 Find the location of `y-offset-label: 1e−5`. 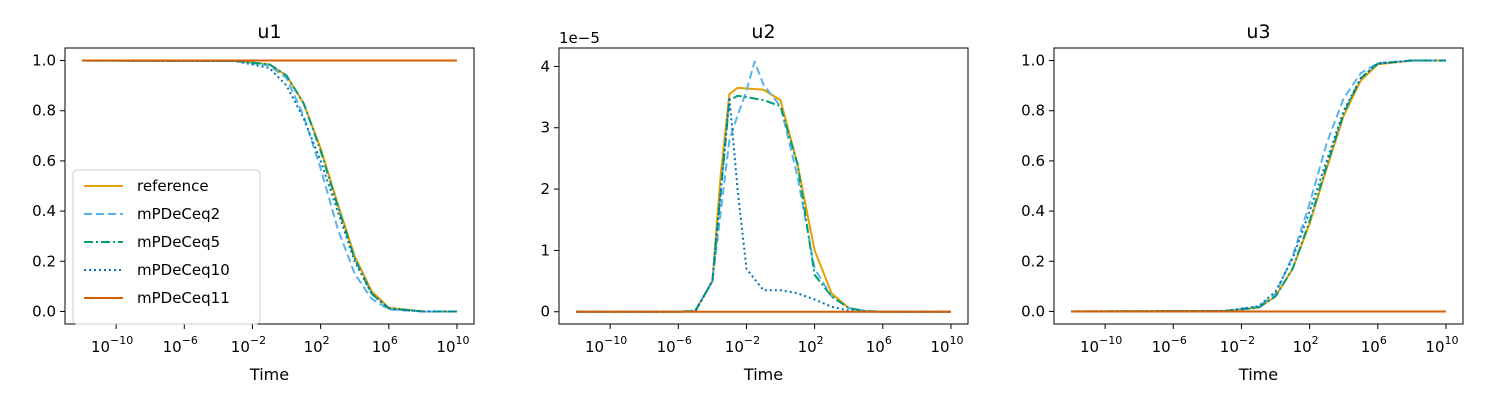

y-offset-label: 1e−5 is located at coordinates (579, 38).